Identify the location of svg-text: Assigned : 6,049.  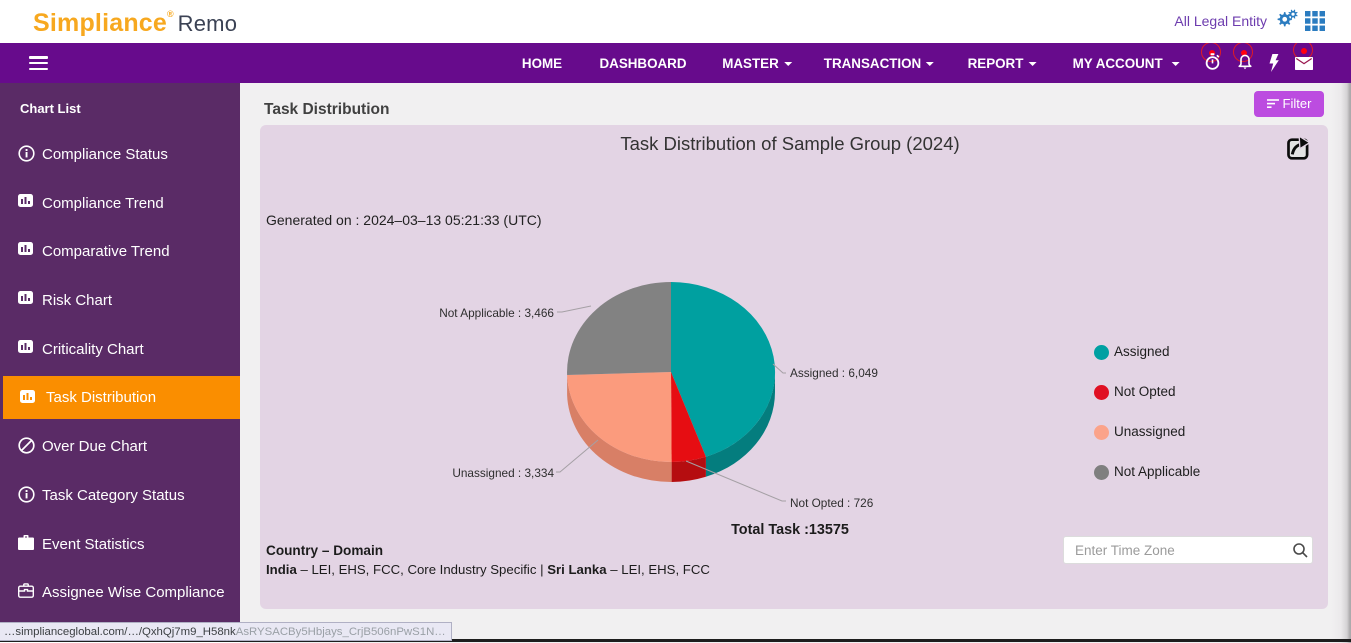
(834, 373).